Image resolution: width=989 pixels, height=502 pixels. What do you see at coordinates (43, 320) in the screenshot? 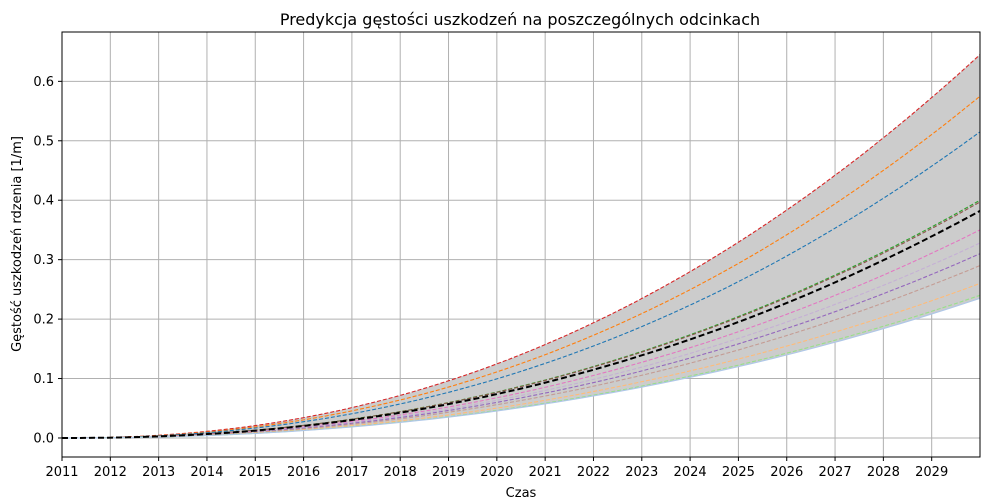
I see `y-tick-label: 0.2` at bounding box center [43, 320].